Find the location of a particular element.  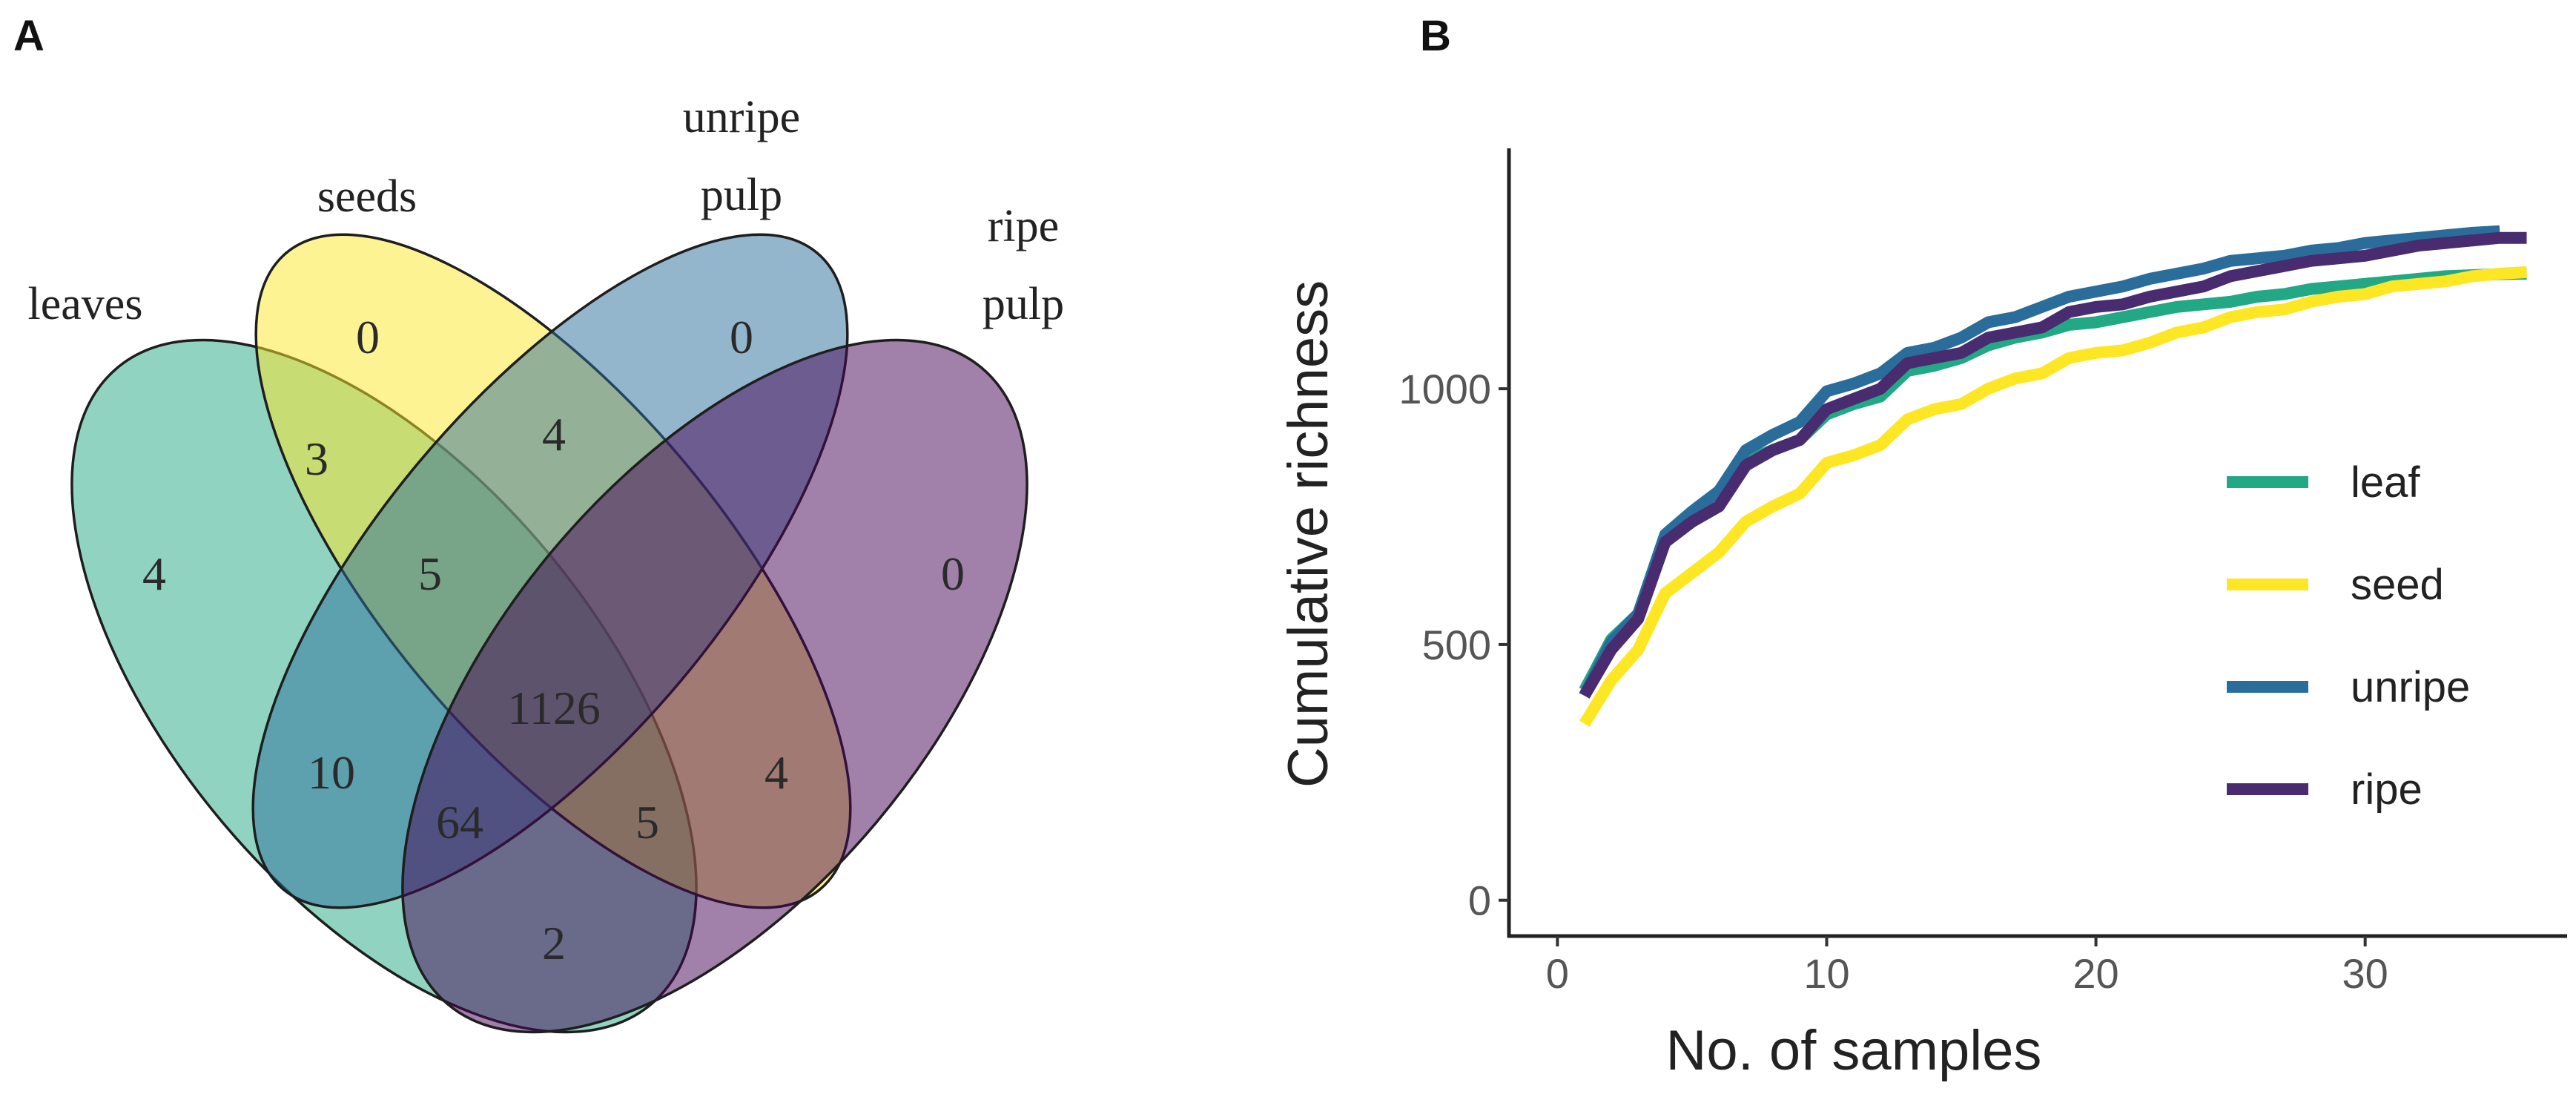

panel-a-letter: A is located at coordinates (28, 36).